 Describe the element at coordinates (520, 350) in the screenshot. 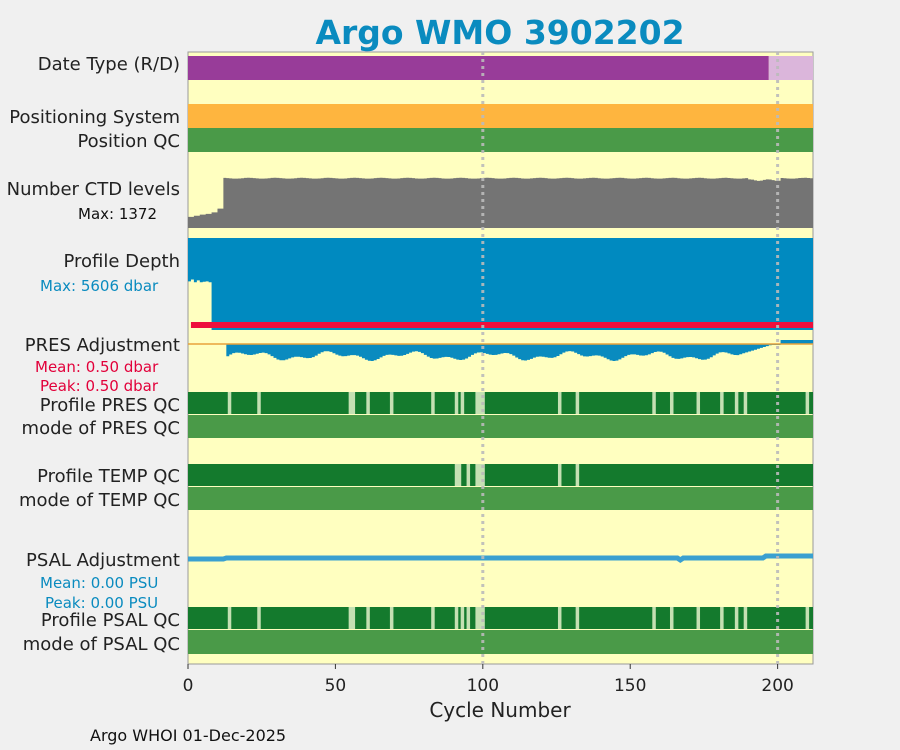

I see `pres-adjustment-series` at that location.